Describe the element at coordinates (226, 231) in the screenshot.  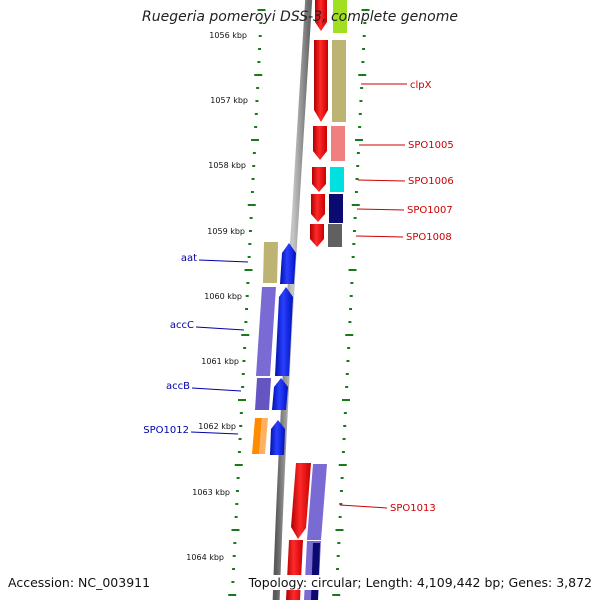
I see `axis-tick-label: 1059 kbp` at that location.